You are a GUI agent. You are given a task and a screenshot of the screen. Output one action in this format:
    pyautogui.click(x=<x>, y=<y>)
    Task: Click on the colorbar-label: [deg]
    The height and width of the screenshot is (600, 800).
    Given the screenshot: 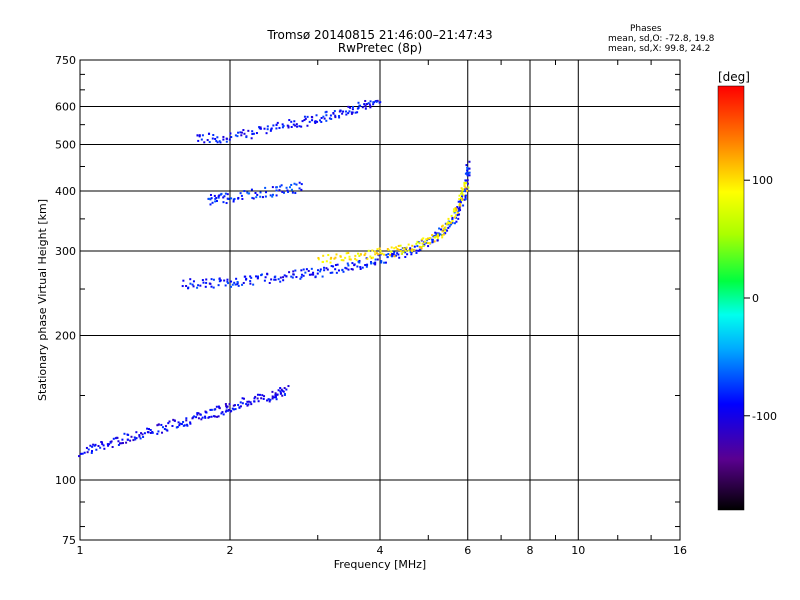 What is the action you would take?
    pyautogui.click(x=734, y=77)
    